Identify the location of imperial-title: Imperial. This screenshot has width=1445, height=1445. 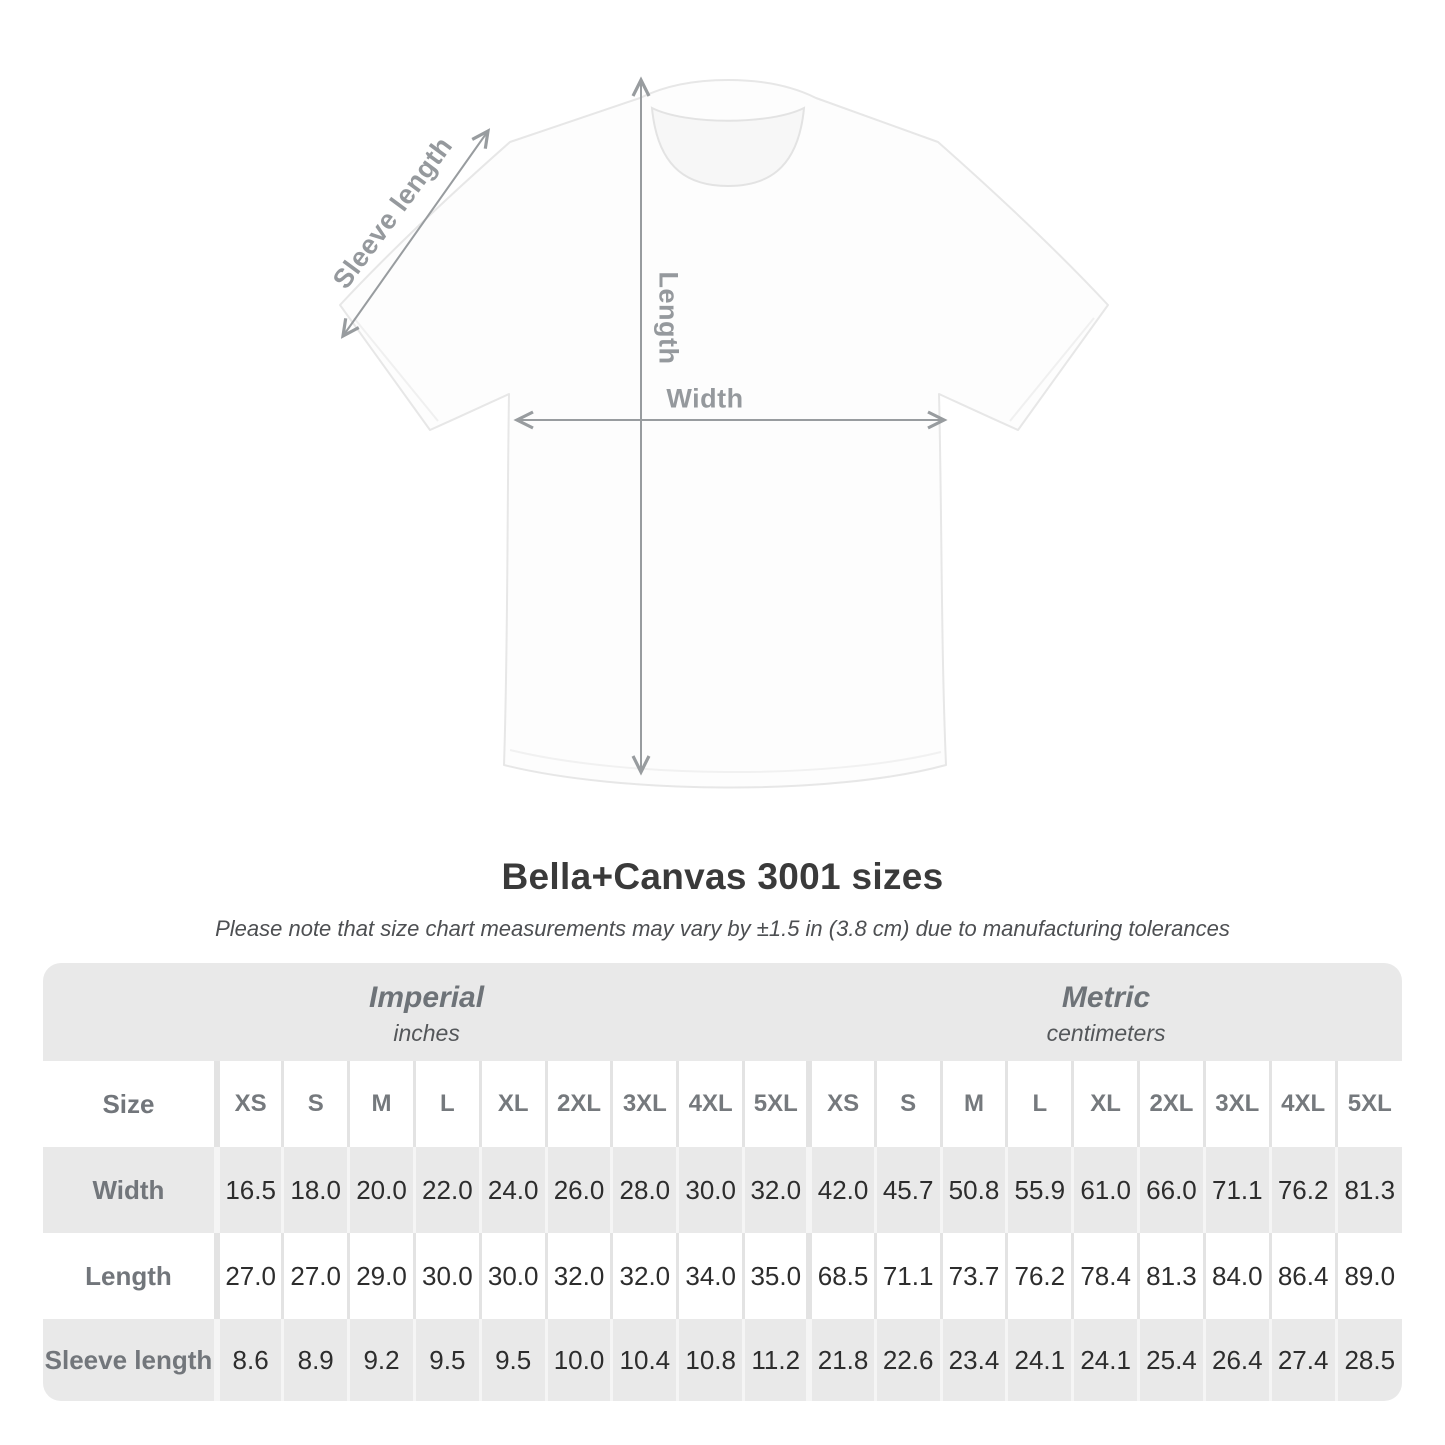
(427, 997).